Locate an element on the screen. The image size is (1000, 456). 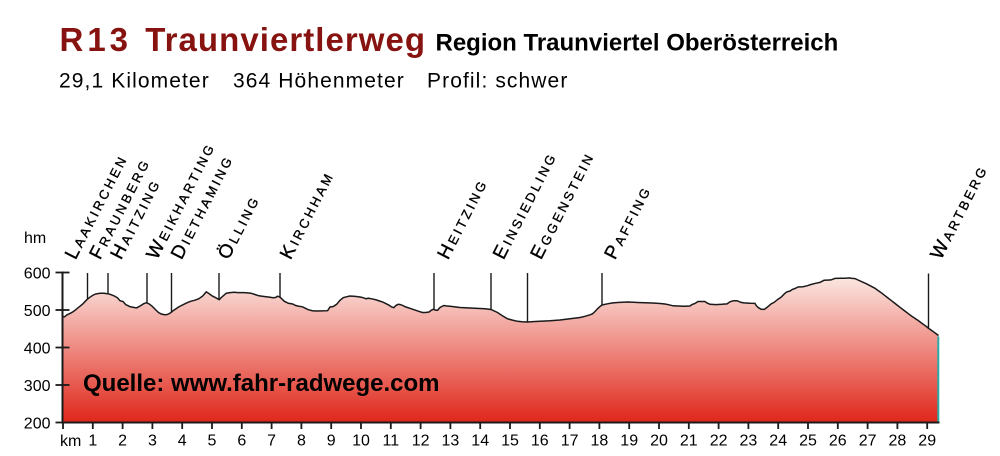
svg-text: 18 is located at coordinates (600, 441).